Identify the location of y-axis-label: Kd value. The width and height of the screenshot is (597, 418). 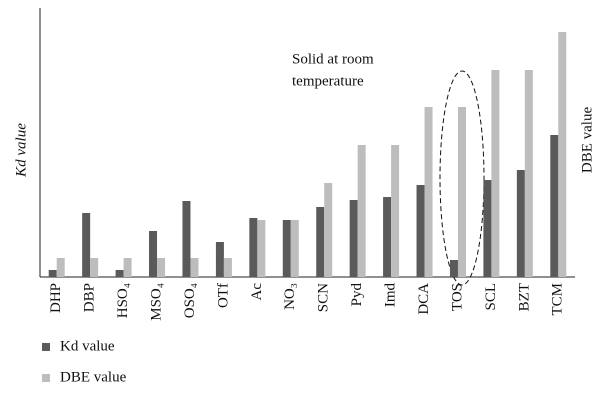
(21, 150).